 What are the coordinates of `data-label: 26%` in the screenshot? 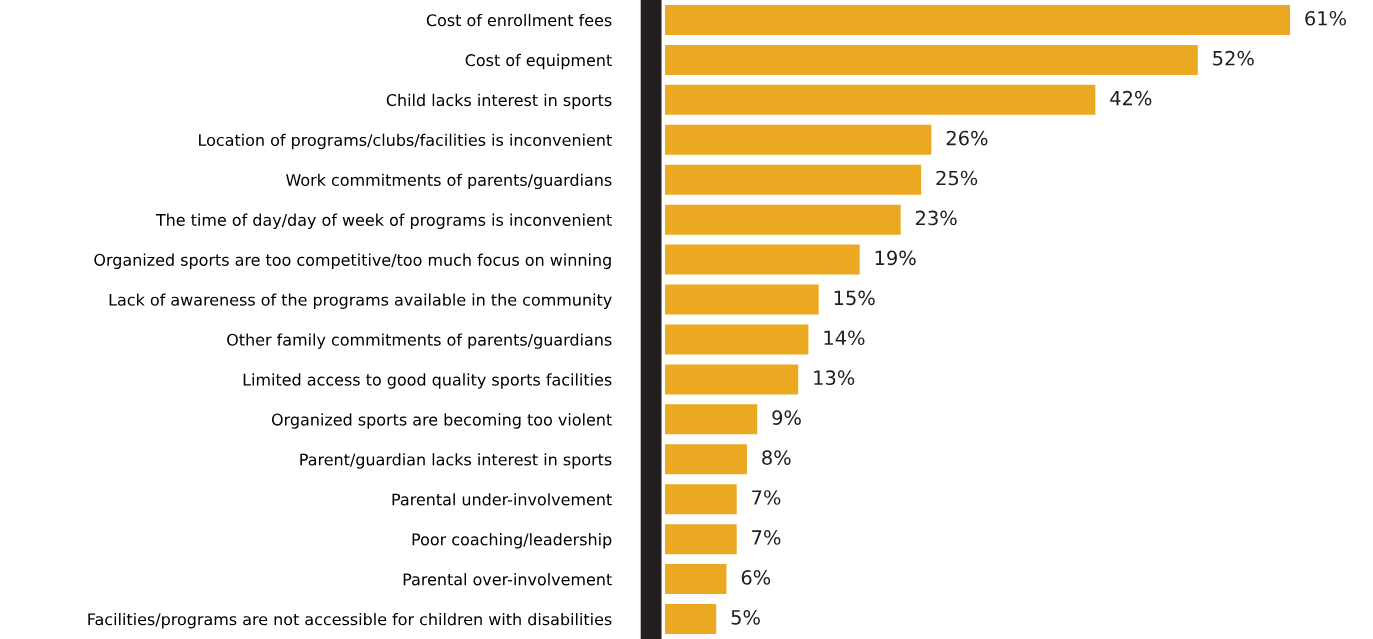 It's located at (967, 138).